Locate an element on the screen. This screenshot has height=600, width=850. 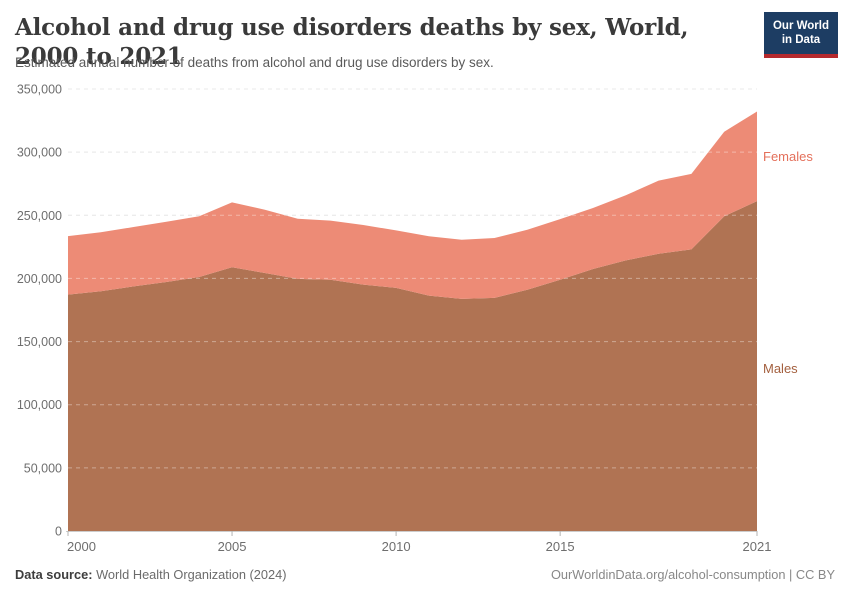
series-label-females: Females is located at coordinates (788, 156).